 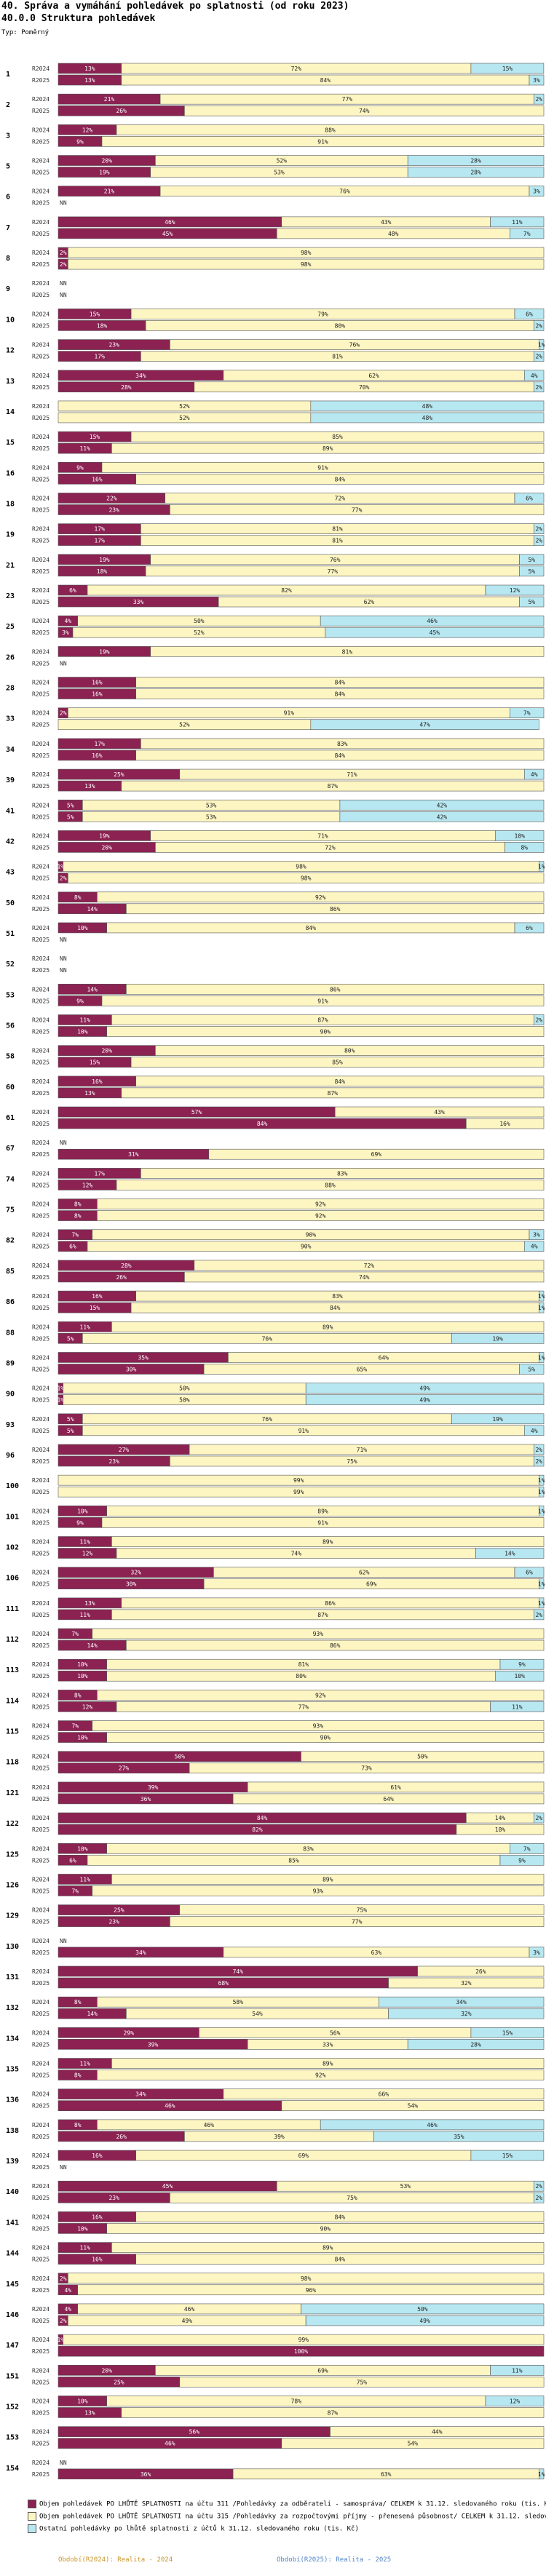 What do you see at coordinates (536, 80) in the screenshot?
I see `data-label: 3%` at bounding box center [536, 80].